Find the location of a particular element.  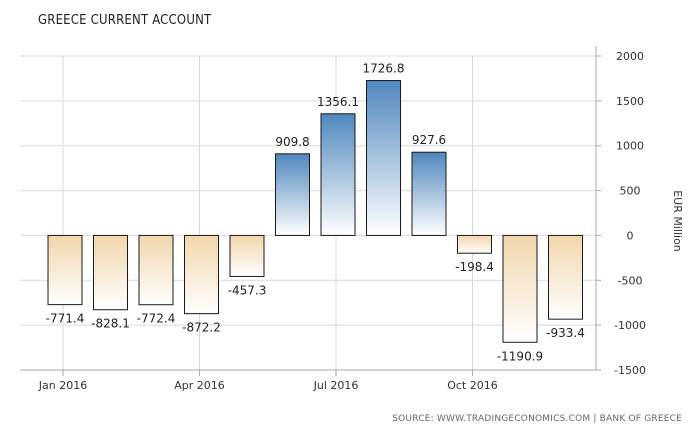

data-label: -457.3 is located at coordinates (247, 290).